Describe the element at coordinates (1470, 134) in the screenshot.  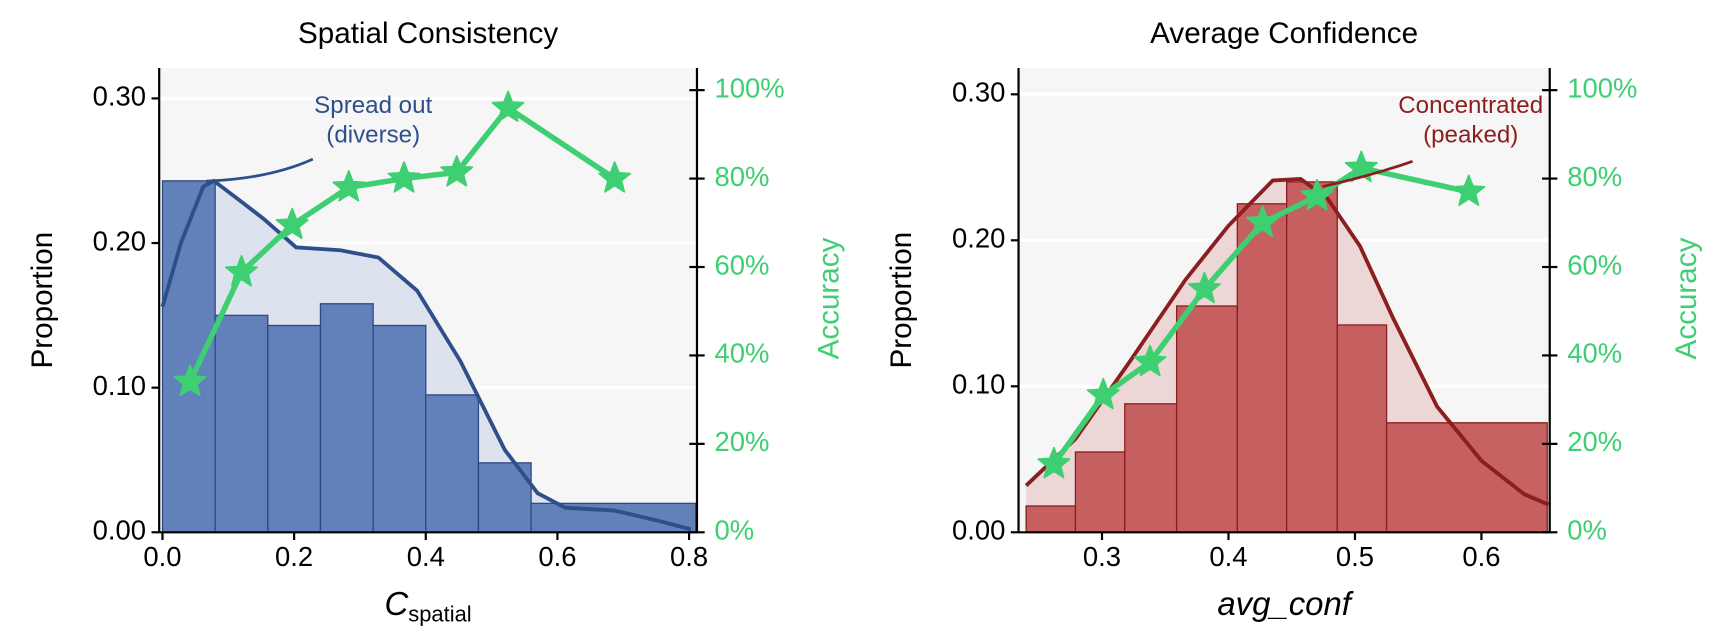
I see `annotation: (peaked)` at that location.